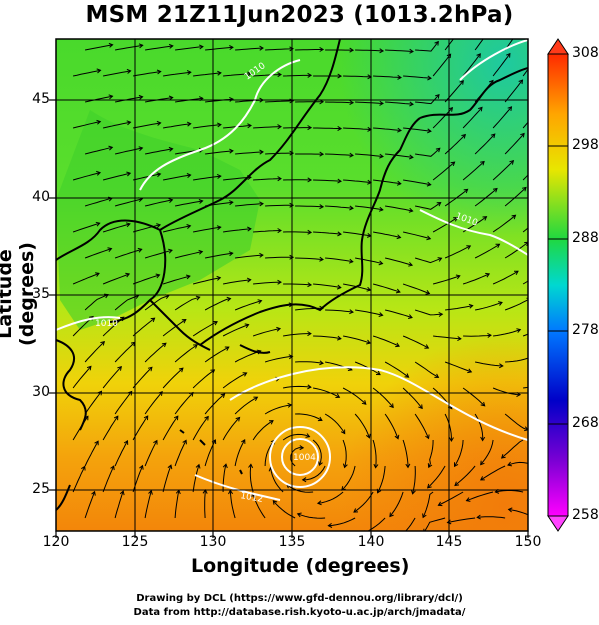 This screenshot has width=599, height=625. I want to click on colorbar-tick-298: 298, so click(585, 145).